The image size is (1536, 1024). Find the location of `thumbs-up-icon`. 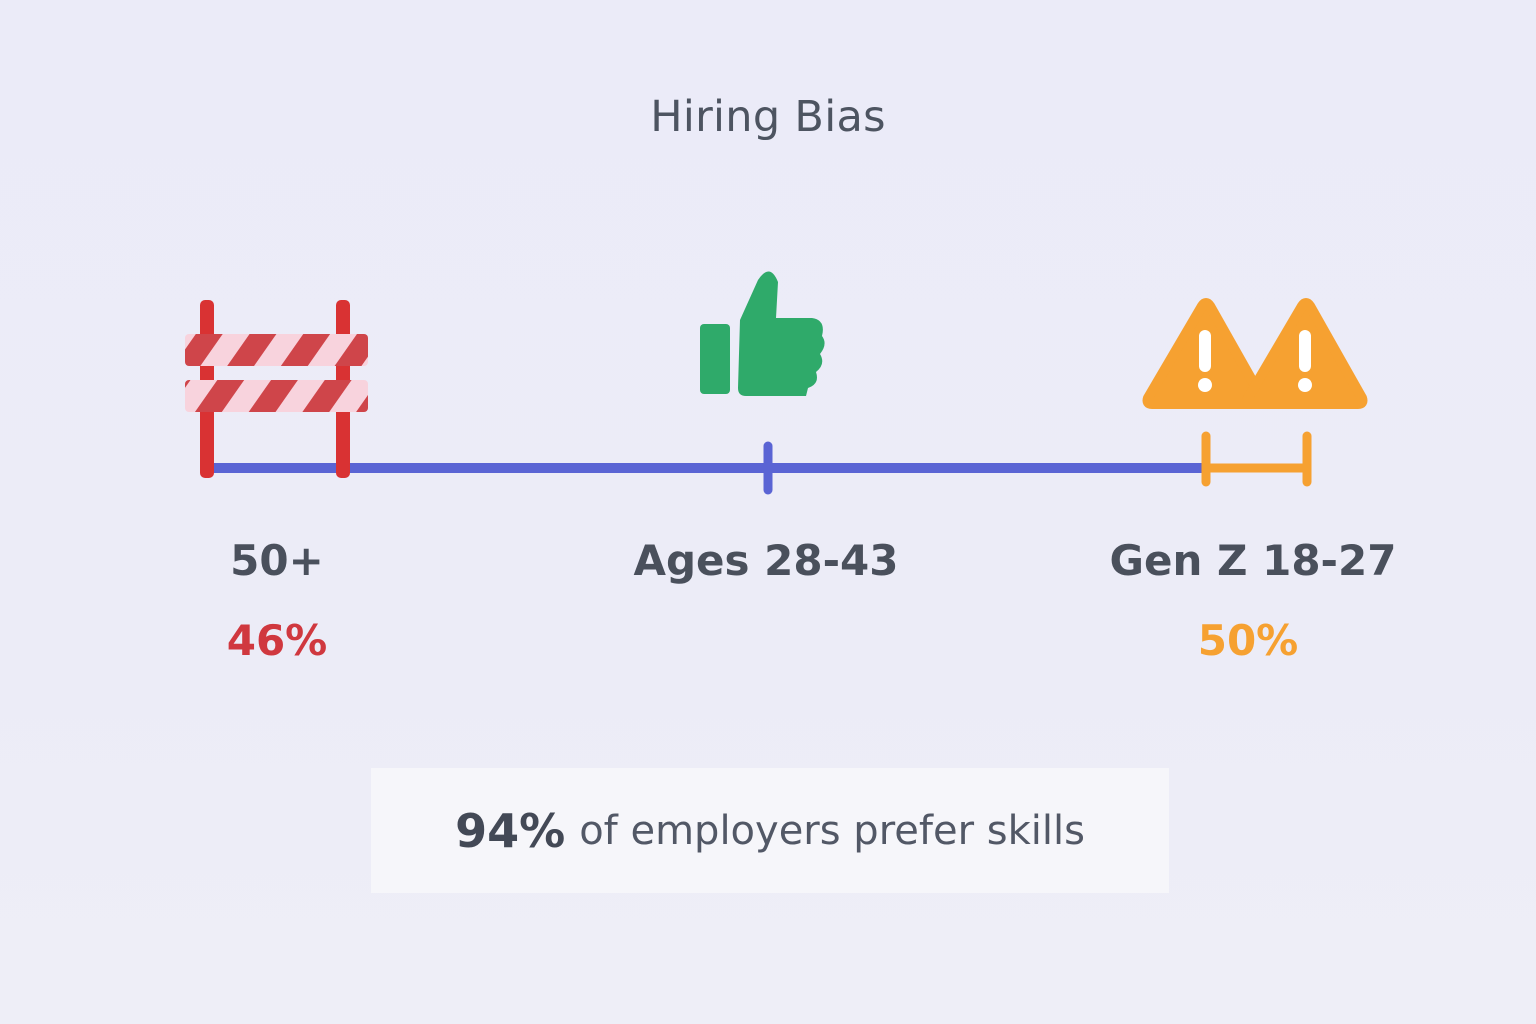

thumbs-up-icon is located at coordinates (762, 333).